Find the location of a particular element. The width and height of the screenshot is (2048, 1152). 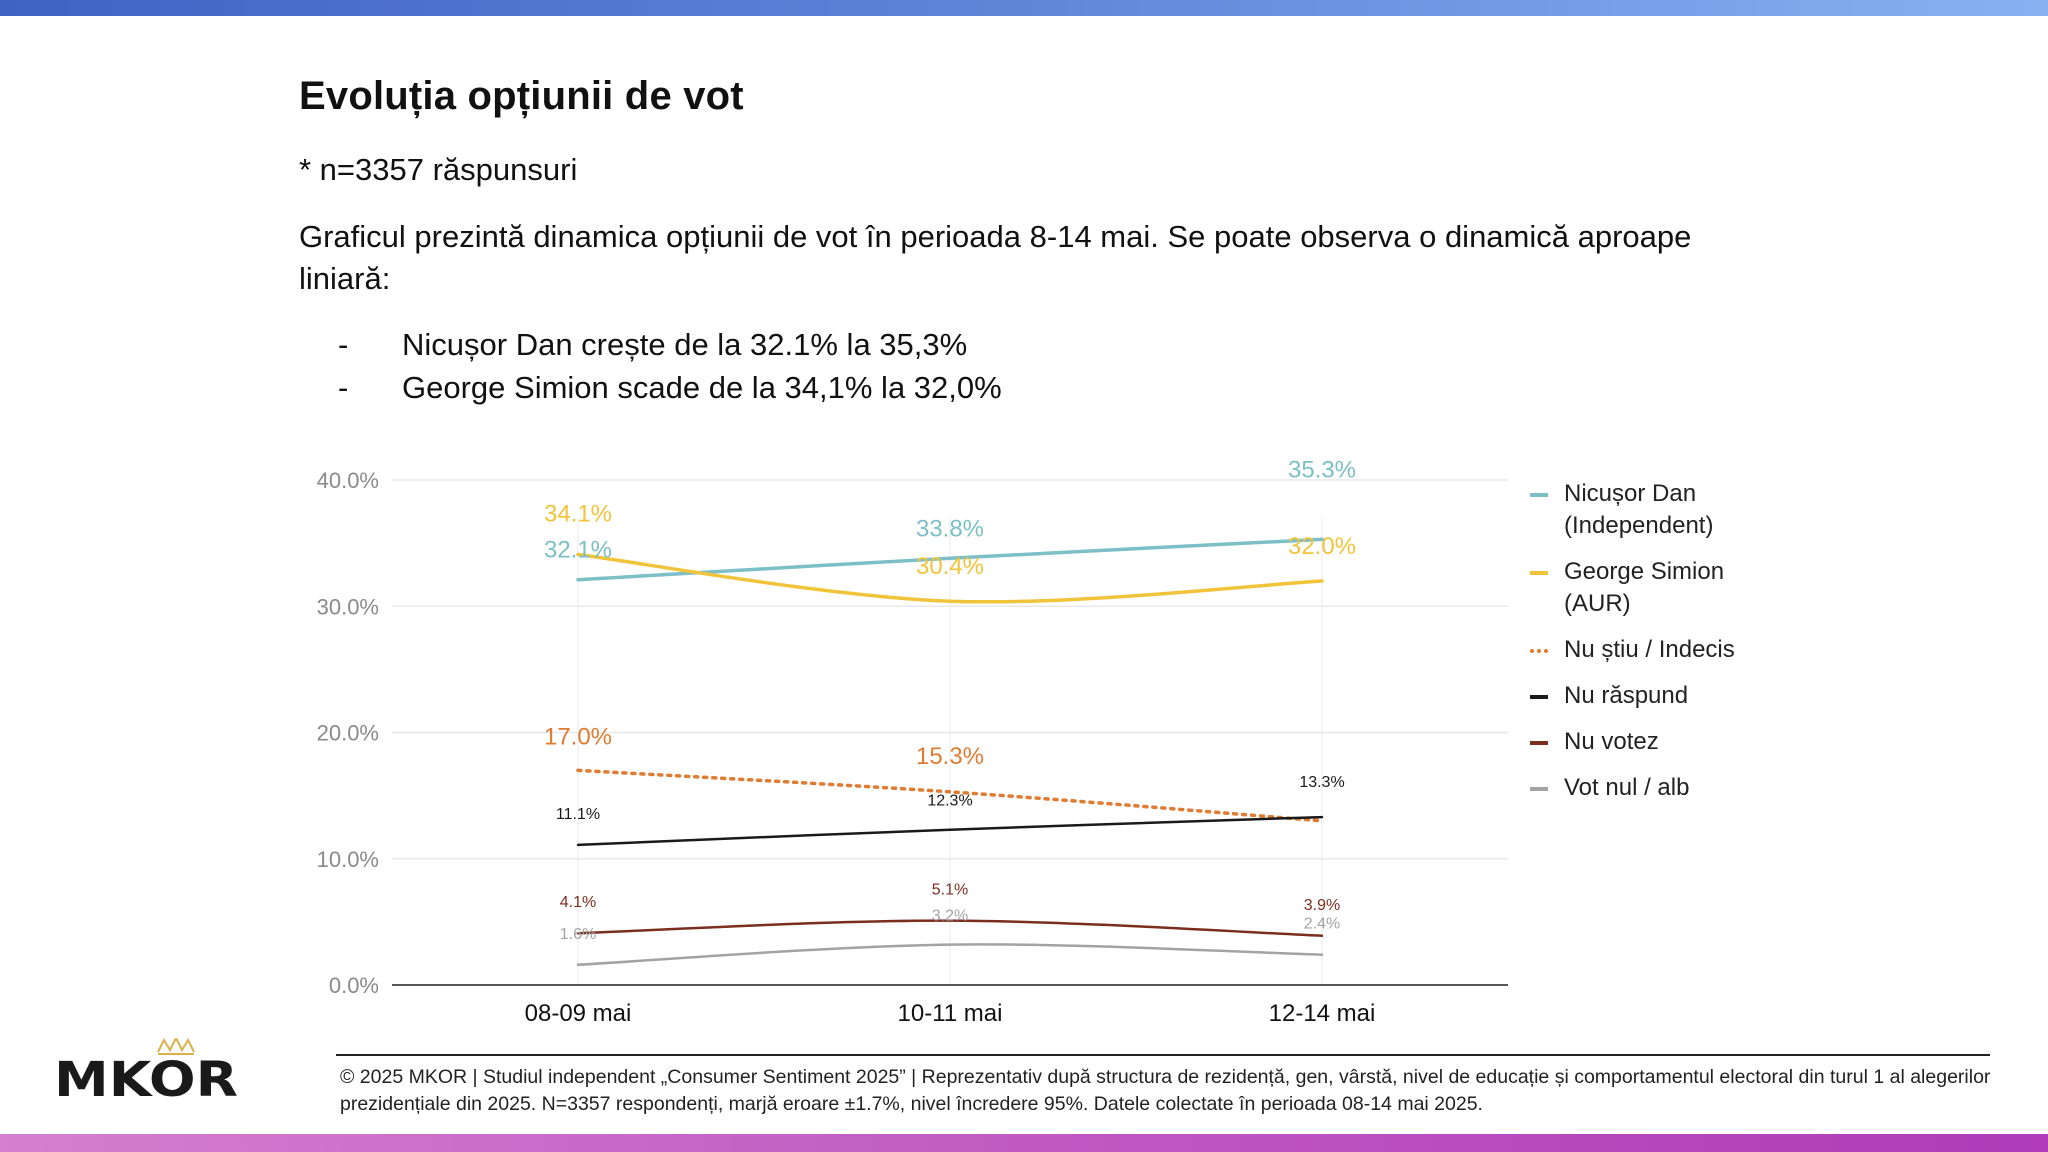

data-label: 3.9% is located at coordinates (1322, 905).